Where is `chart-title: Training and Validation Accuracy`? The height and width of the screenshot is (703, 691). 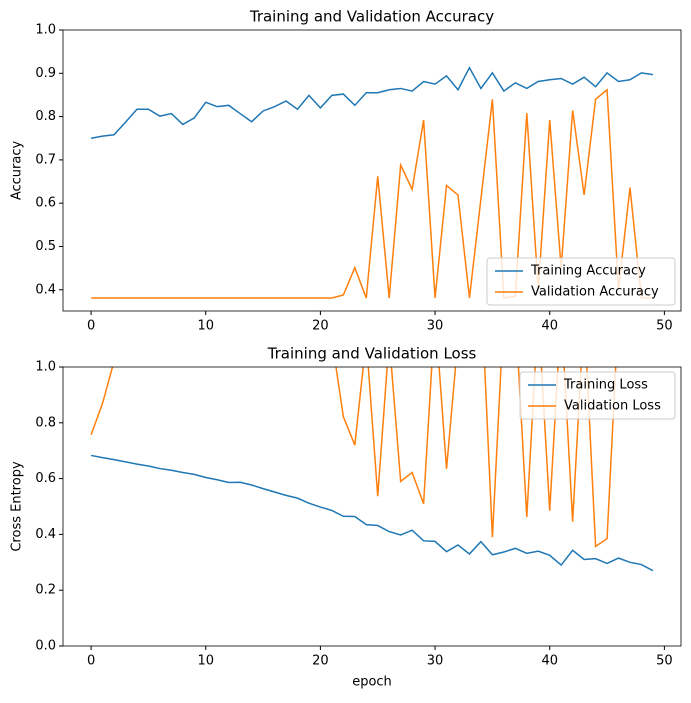
chart-title: Training and Validation Accuracy is located at coordinates (371, 17).